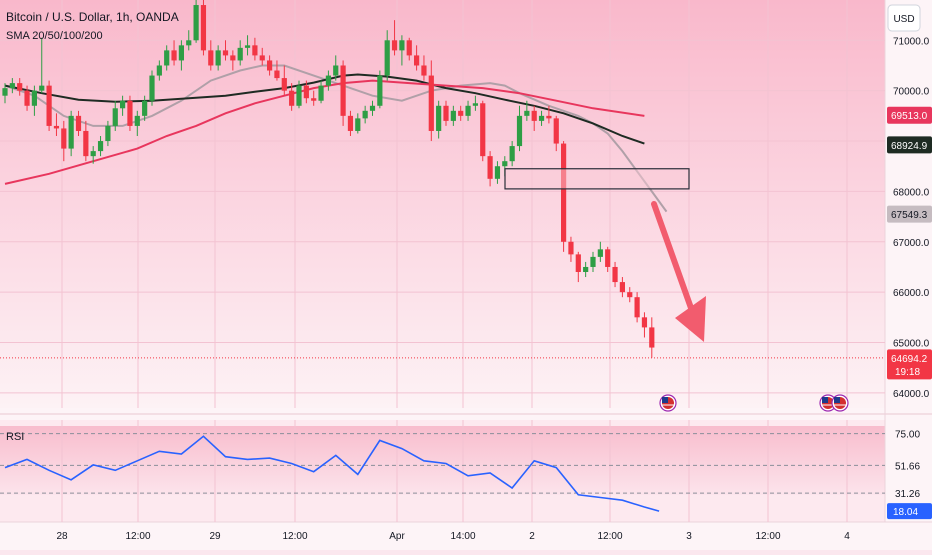  What do you see at coordinates (911, 92) in the screenshot?
I see `price-tick-label: 70000.0` at bounding box center [911, 92].